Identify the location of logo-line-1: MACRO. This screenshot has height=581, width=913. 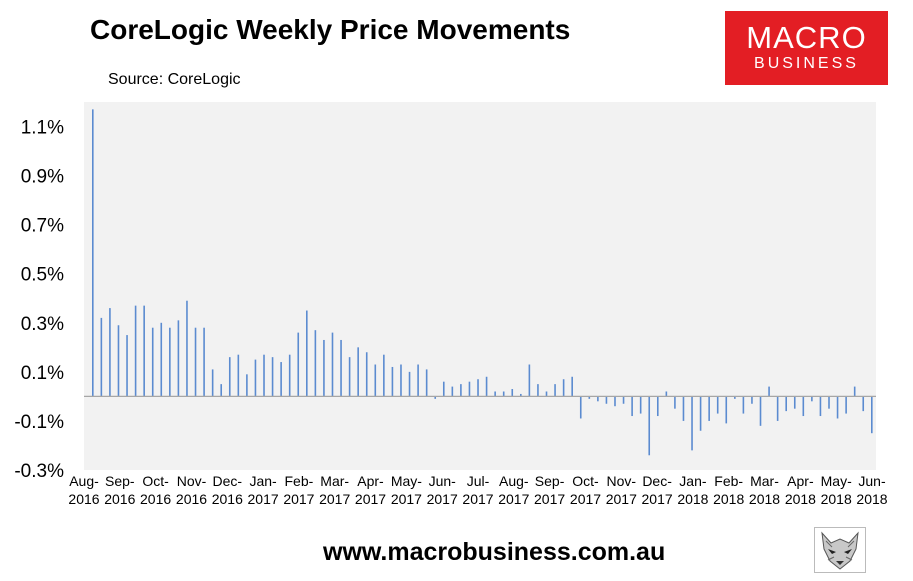
(806, 37).